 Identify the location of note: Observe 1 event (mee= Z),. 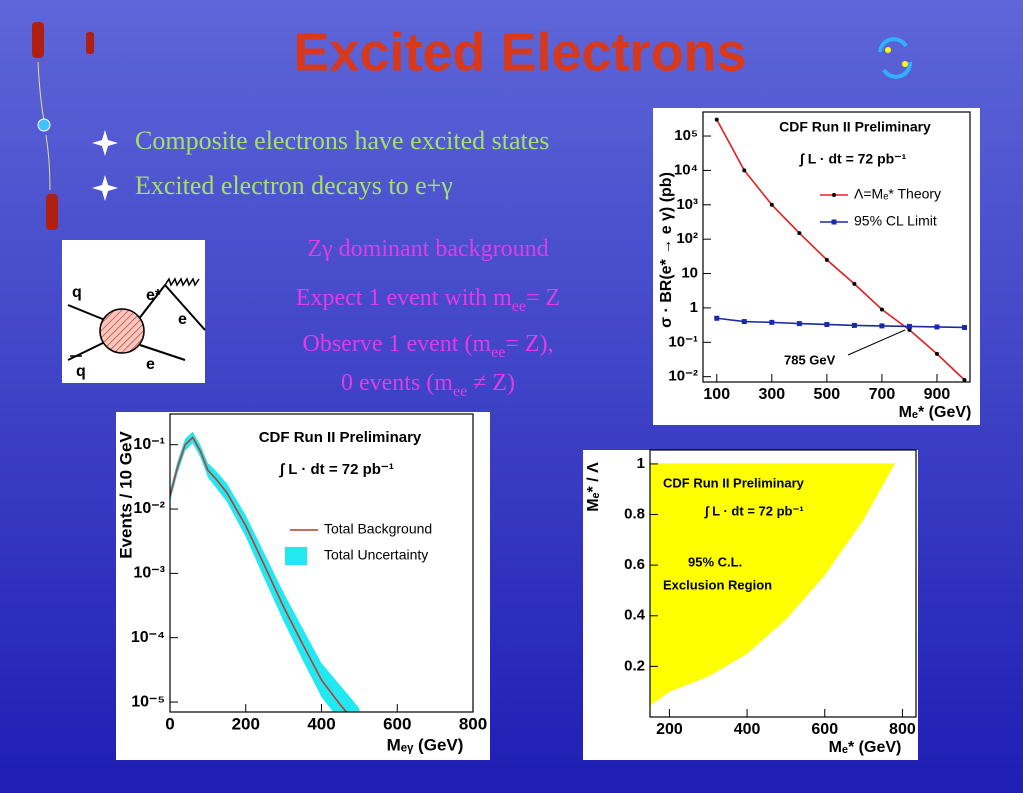
(428, 346).